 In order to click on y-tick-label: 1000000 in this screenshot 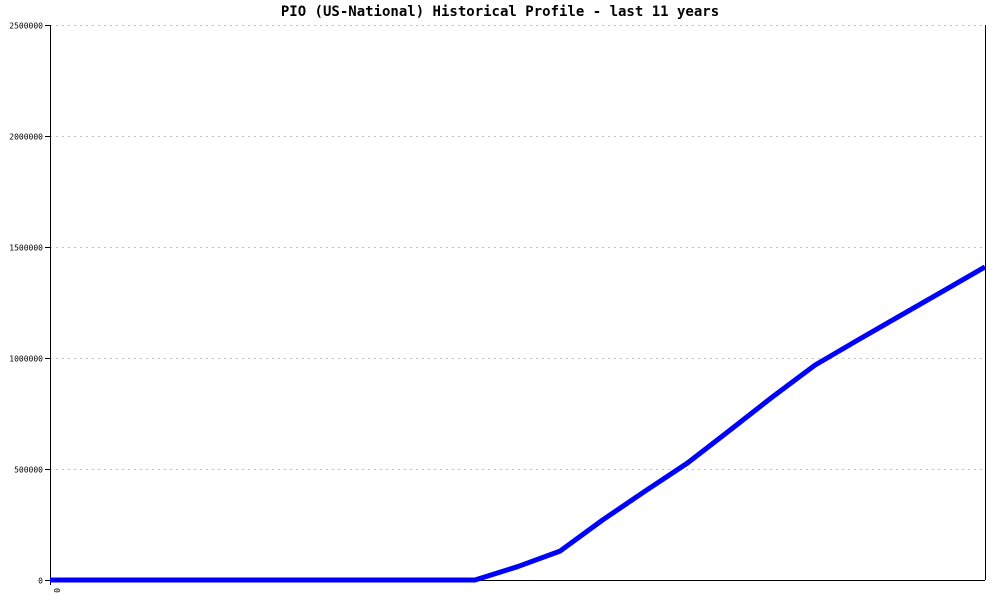, I will do `click(26, 359)`.